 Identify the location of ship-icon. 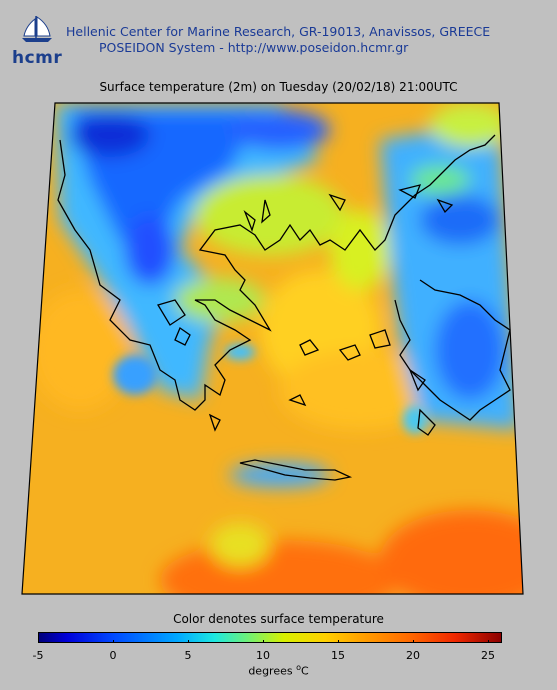
(37, 29).